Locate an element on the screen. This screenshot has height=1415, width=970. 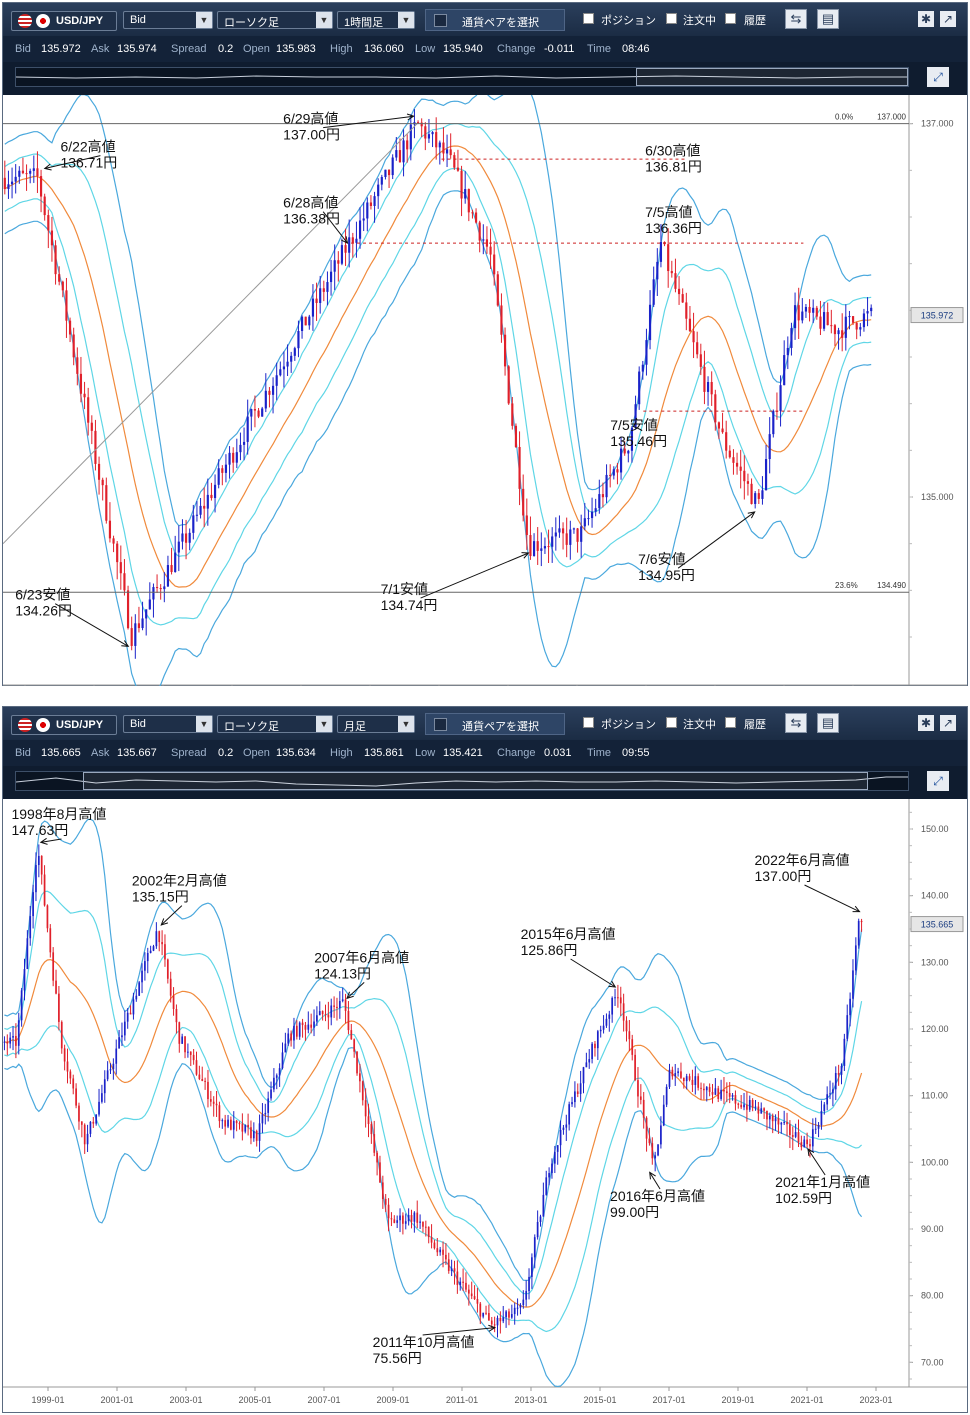
annotation-value: 137.00円 is located at coordinates (783, 876).